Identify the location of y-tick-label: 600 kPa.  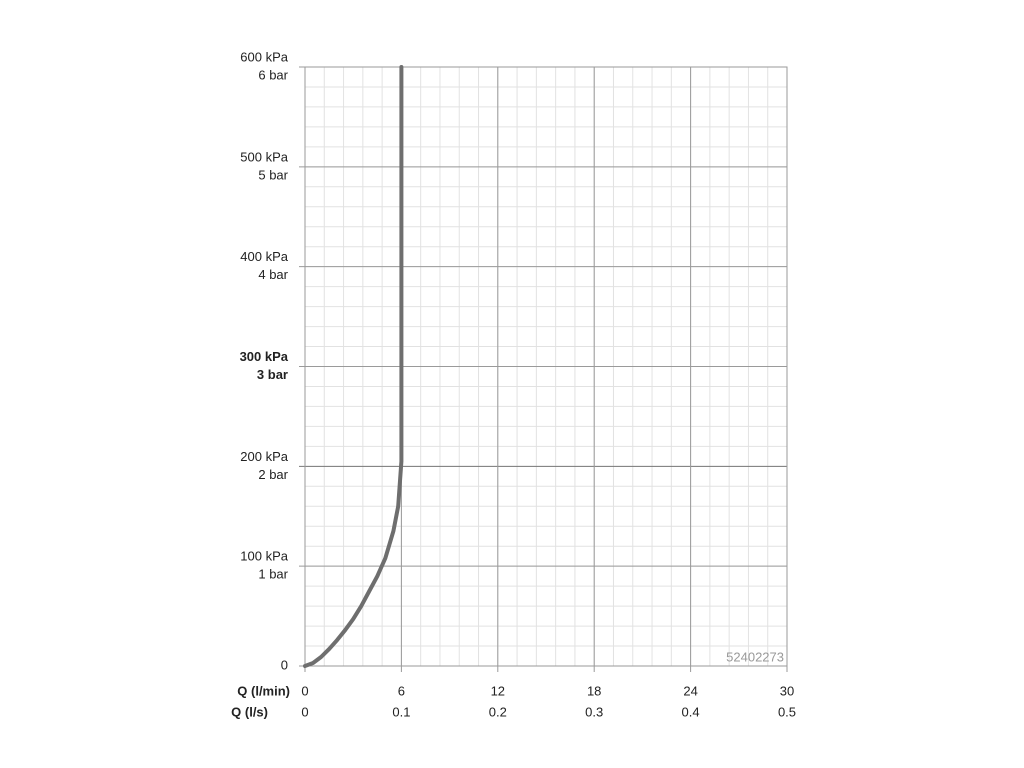
(264, 56).